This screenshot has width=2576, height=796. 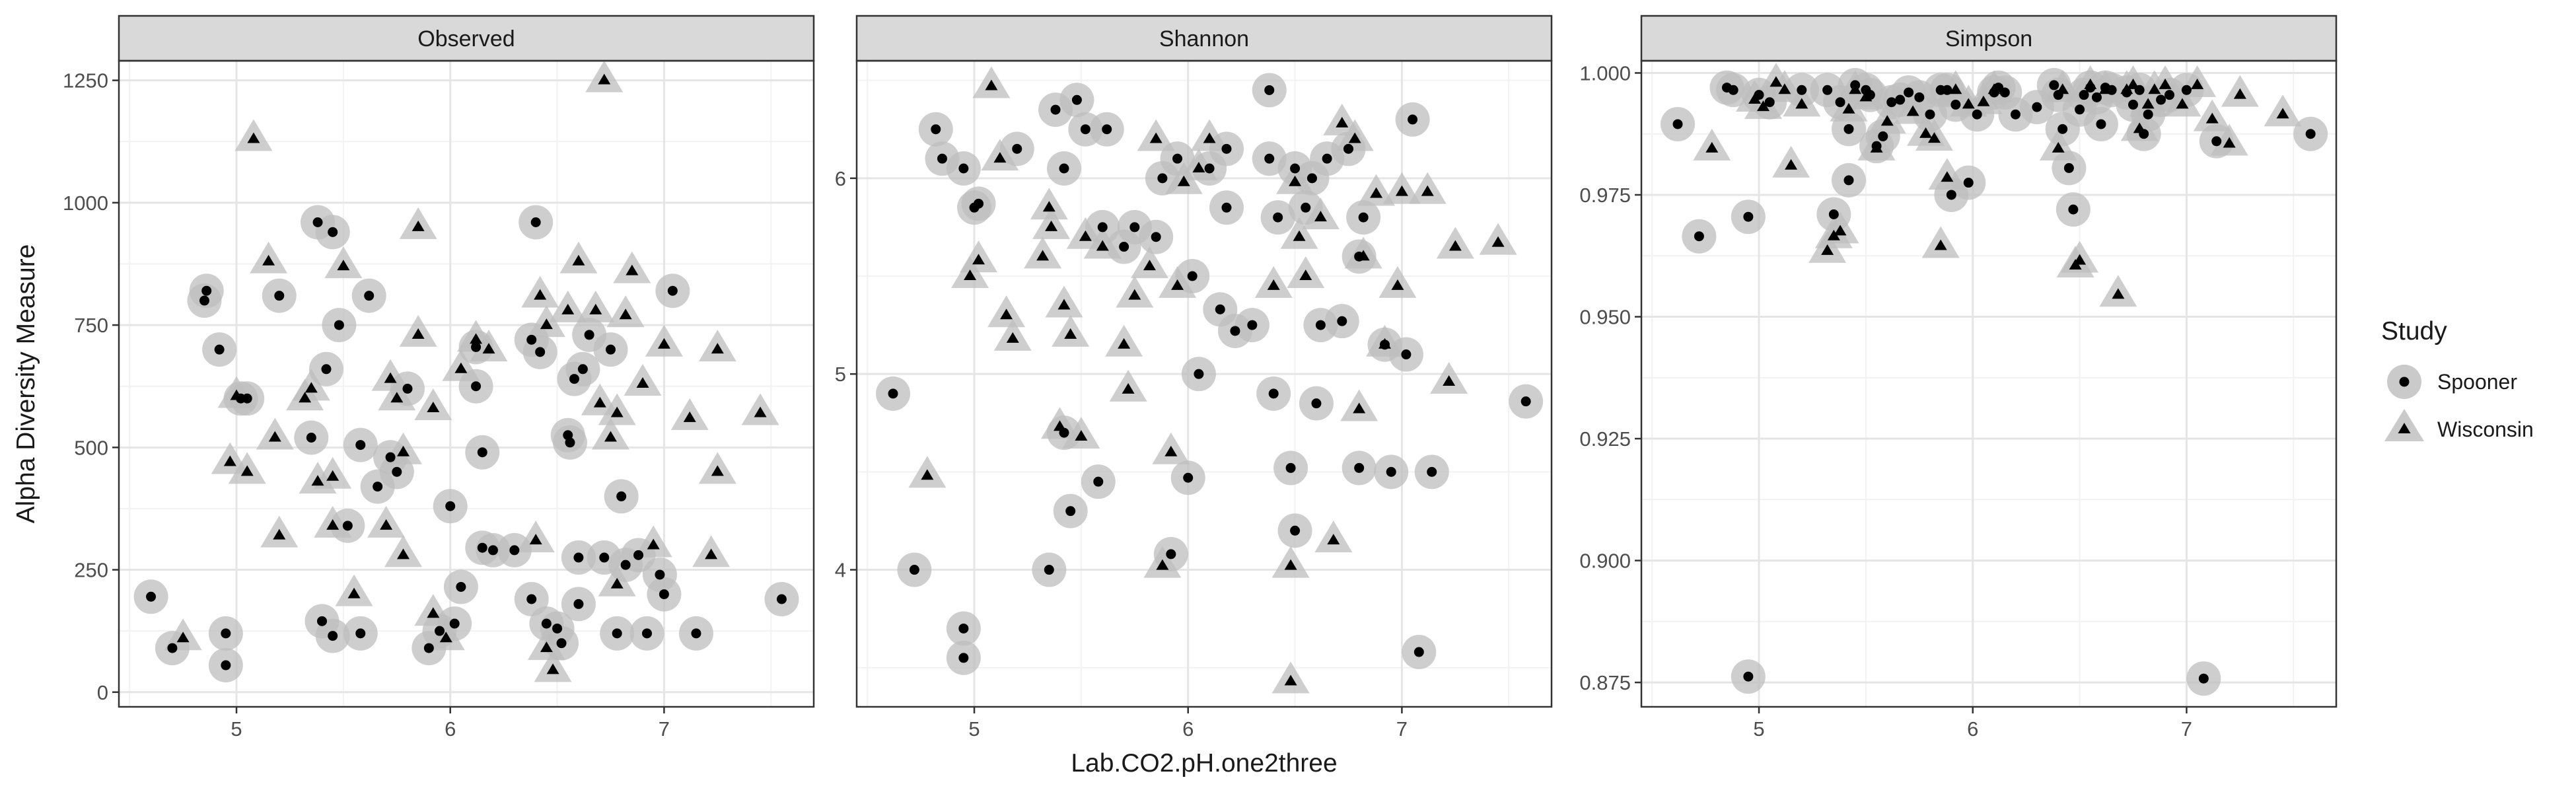 I want to click on y-tick-label: 0, so click(x=102, y=692).